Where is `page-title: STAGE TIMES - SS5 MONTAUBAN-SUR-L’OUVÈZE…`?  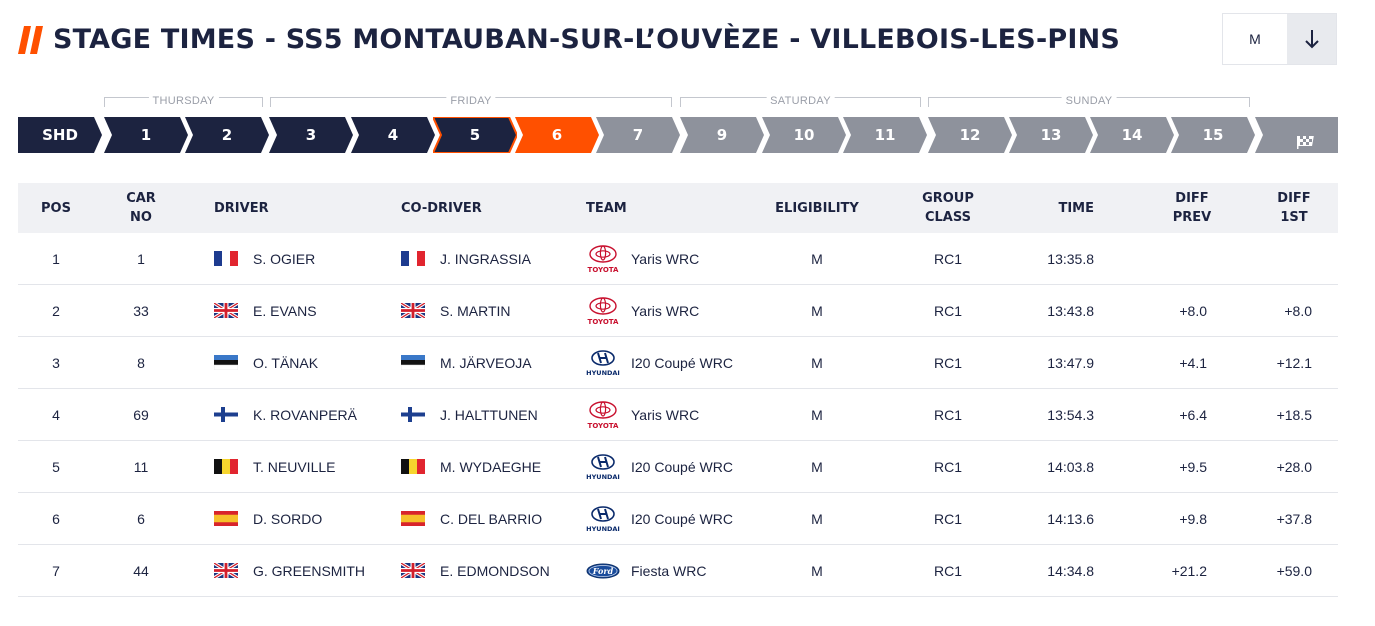 page-title: STAGE TIMES - SS5 MONTAUBAN-SUR-L’OUVÈZE… is located at coordinates (587, 39).